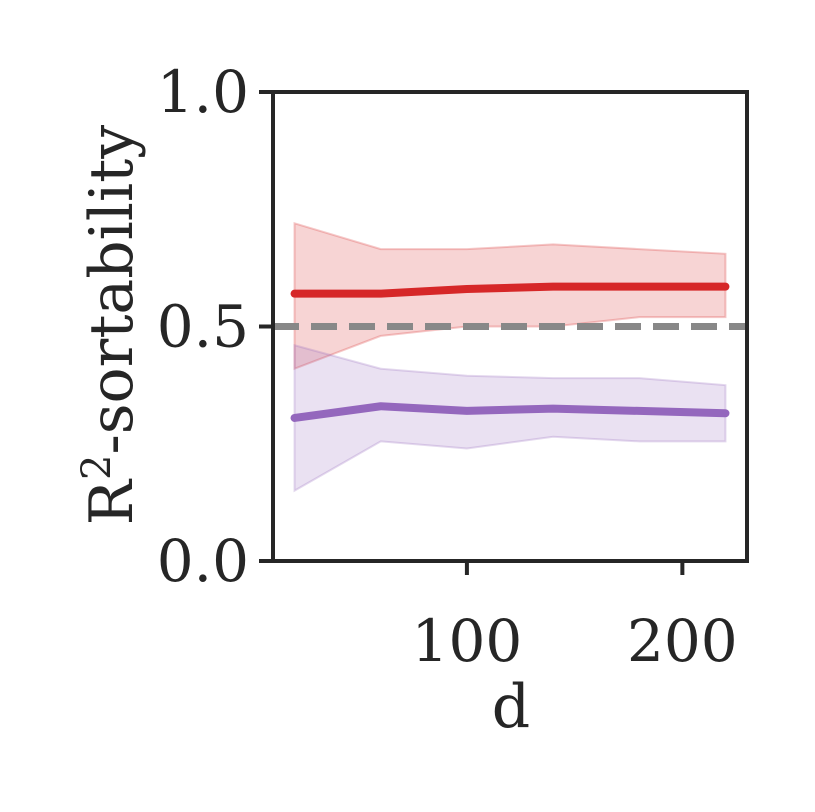 The height and width of the screenshot is (812, 815). Describe the element at coordinates (203, 92) in the screenshot. I see `y-tick-label-1: 1.0` at that location.